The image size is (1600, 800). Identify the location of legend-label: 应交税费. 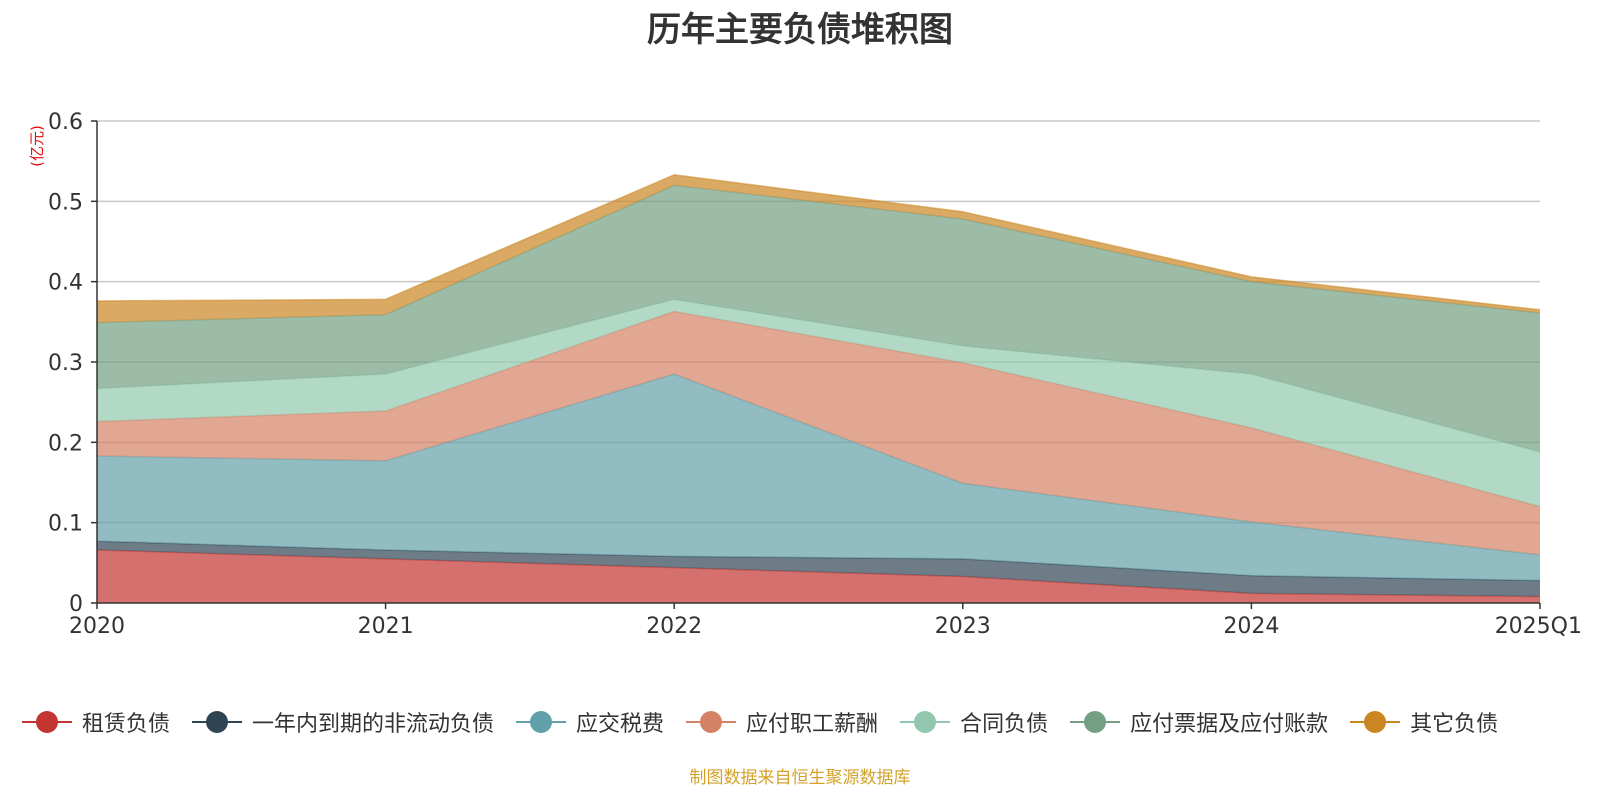
(620, 724).